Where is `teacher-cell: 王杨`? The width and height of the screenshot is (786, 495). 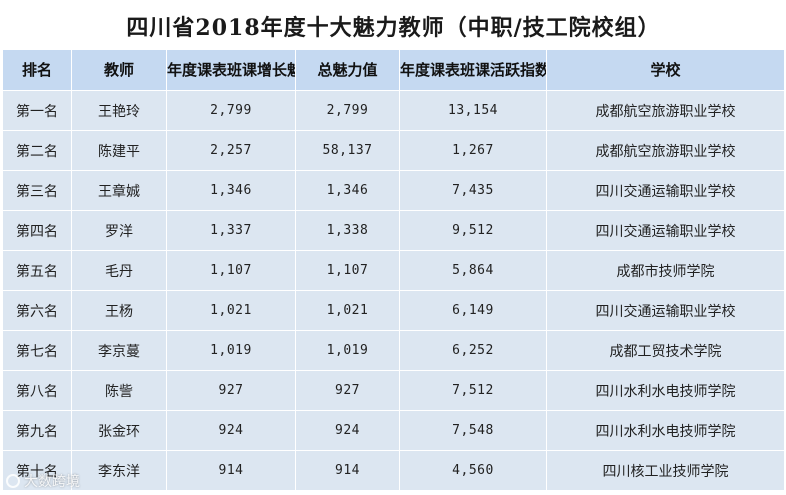
teacher-cell: 王杨 is located at coordinates (119, 310).